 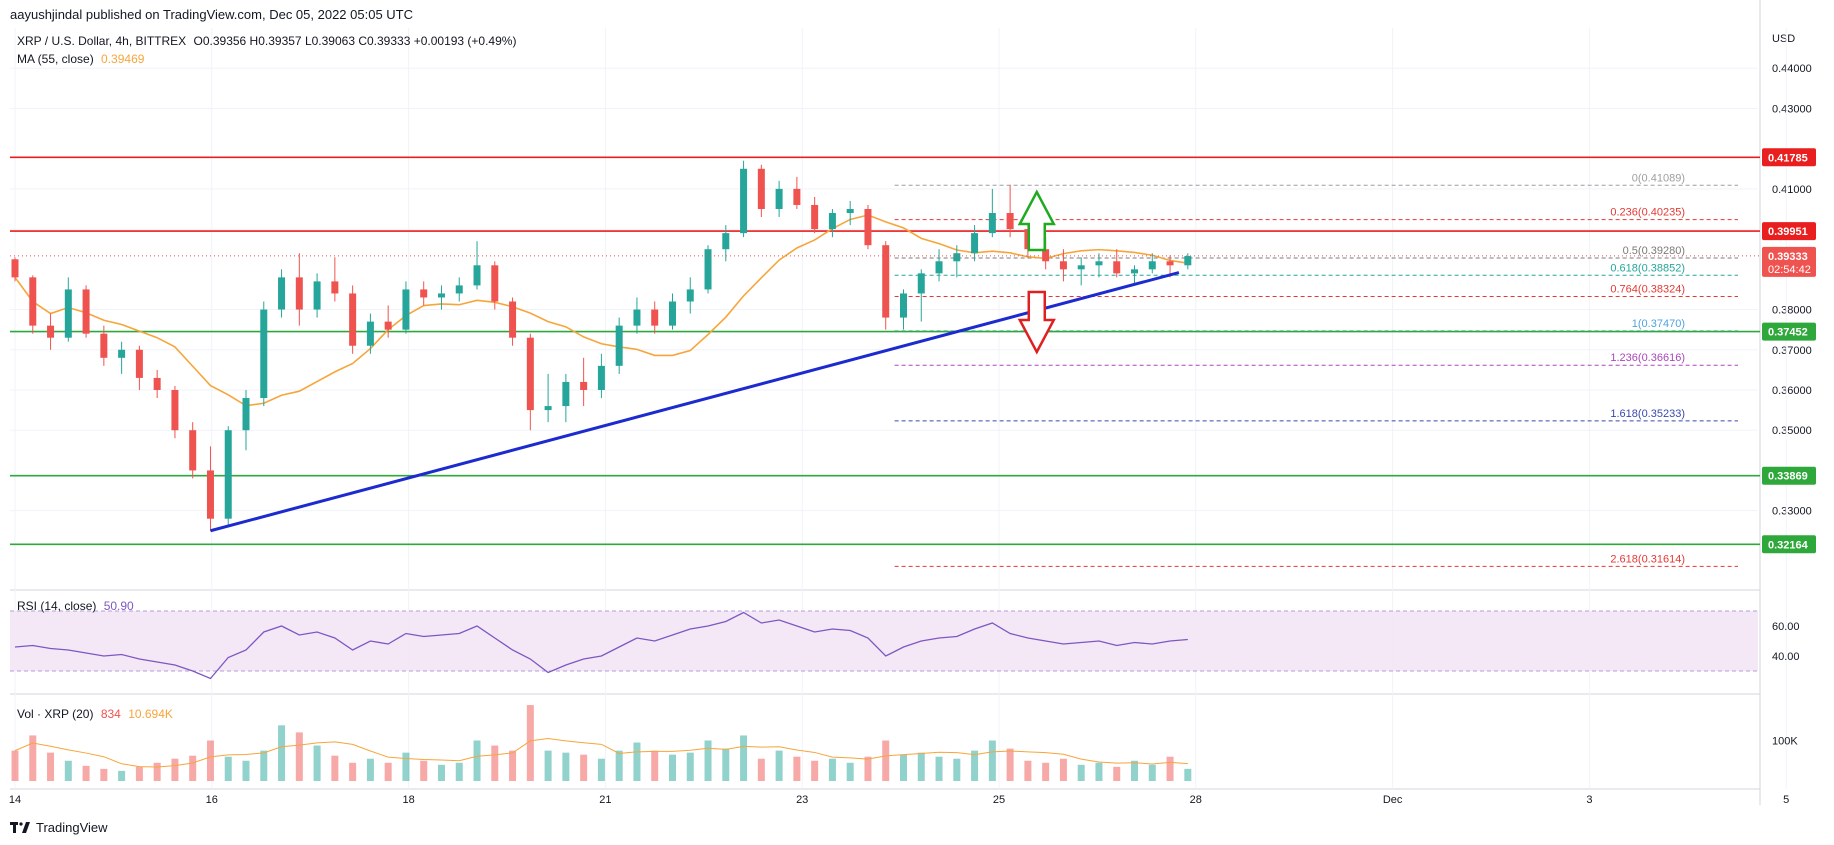 I want to click on countdown-label: 02:54:42, so click(x=1789, y=270).